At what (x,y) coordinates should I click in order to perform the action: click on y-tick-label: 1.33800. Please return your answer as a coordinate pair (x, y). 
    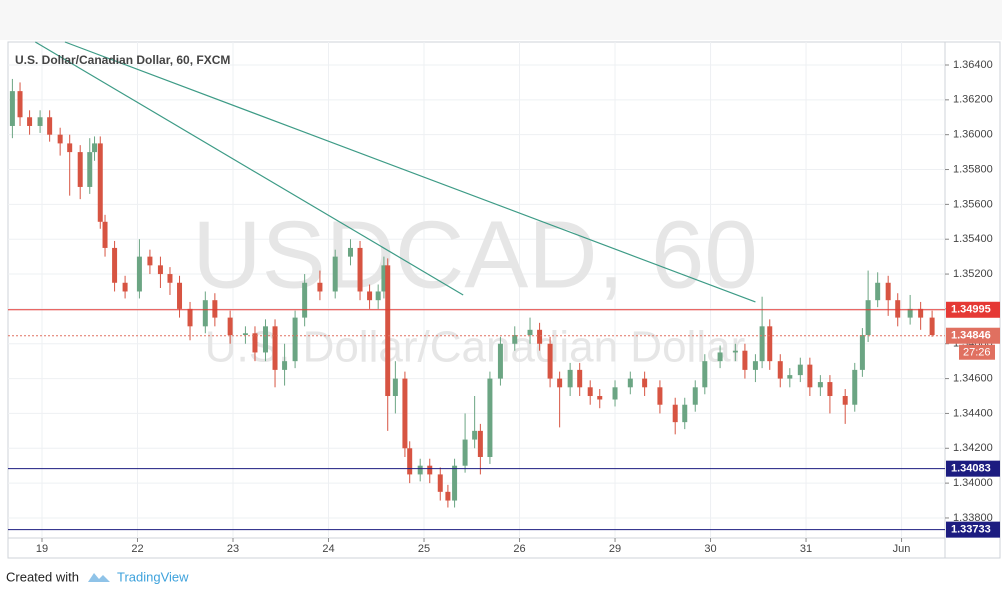
    Looking at the image, I should click on (973, 518).